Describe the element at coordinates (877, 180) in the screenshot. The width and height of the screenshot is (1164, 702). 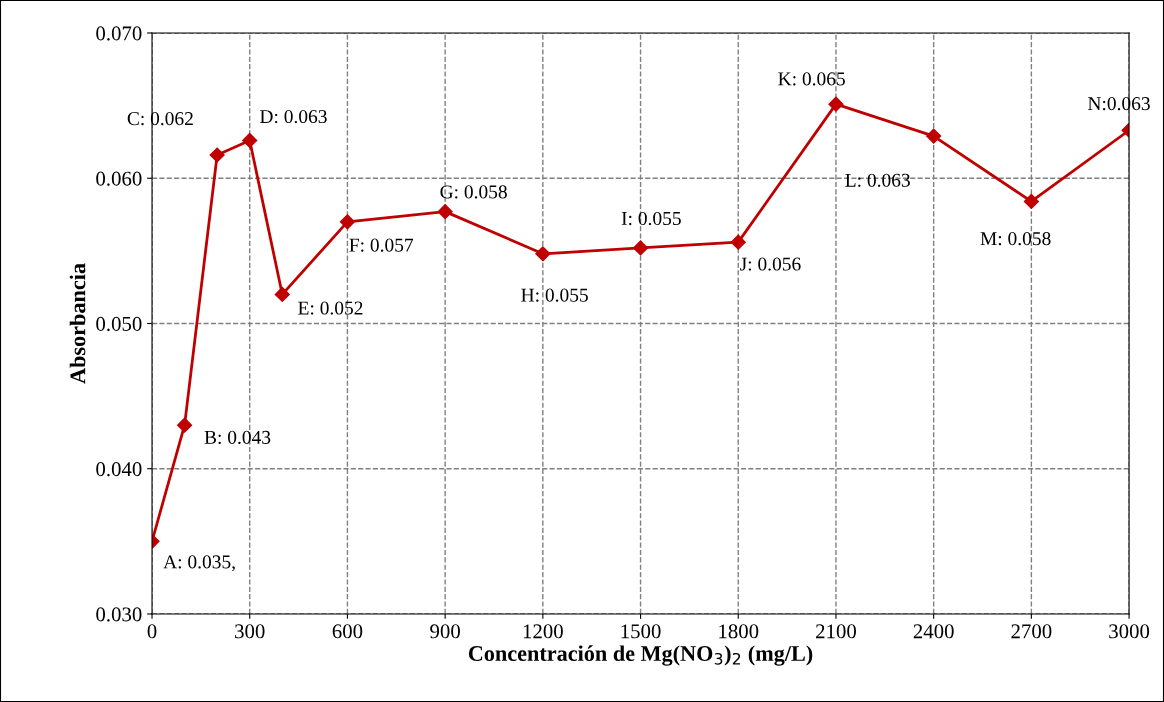
I see `data-label: L: 0.063` at that location.